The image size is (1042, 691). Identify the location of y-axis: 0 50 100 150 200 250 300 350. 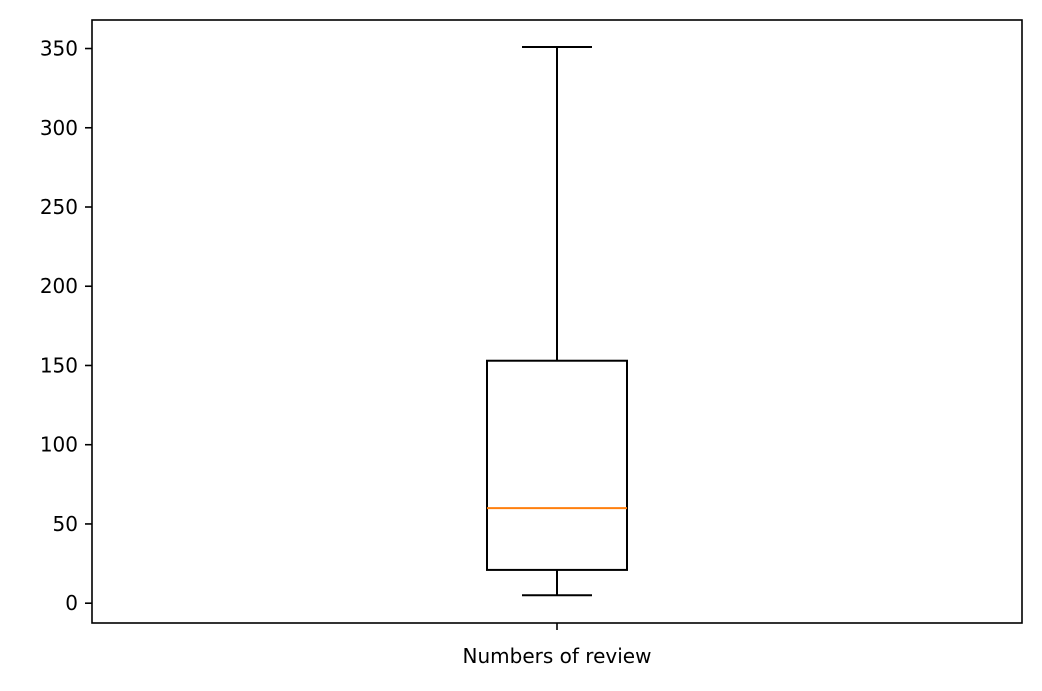
(66, 326).